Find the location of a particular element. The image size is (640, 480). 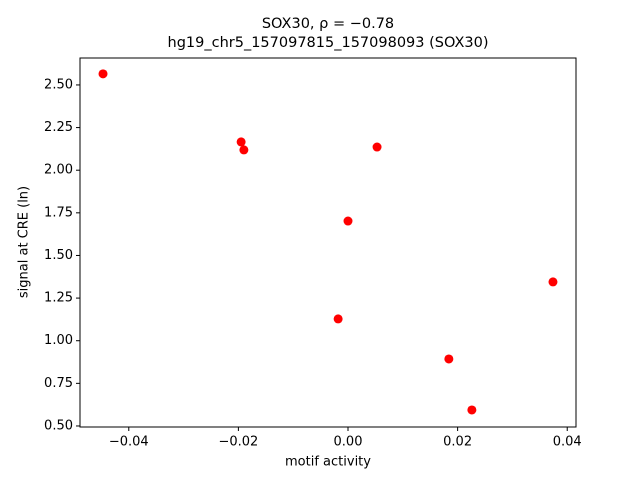

y-tick-label: 0.50 is located at coordinates (58, 425).